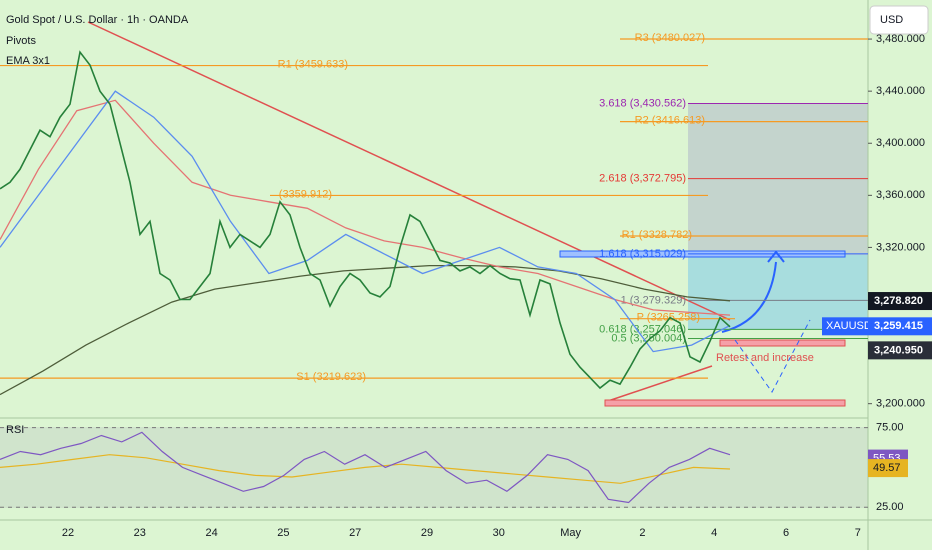 The height and width of the screenshot is (550, 932). What do you see at coordinates (140, 533) in the screenshot?
I see `x-tick-label: 23` at bounding box center [140, 533].